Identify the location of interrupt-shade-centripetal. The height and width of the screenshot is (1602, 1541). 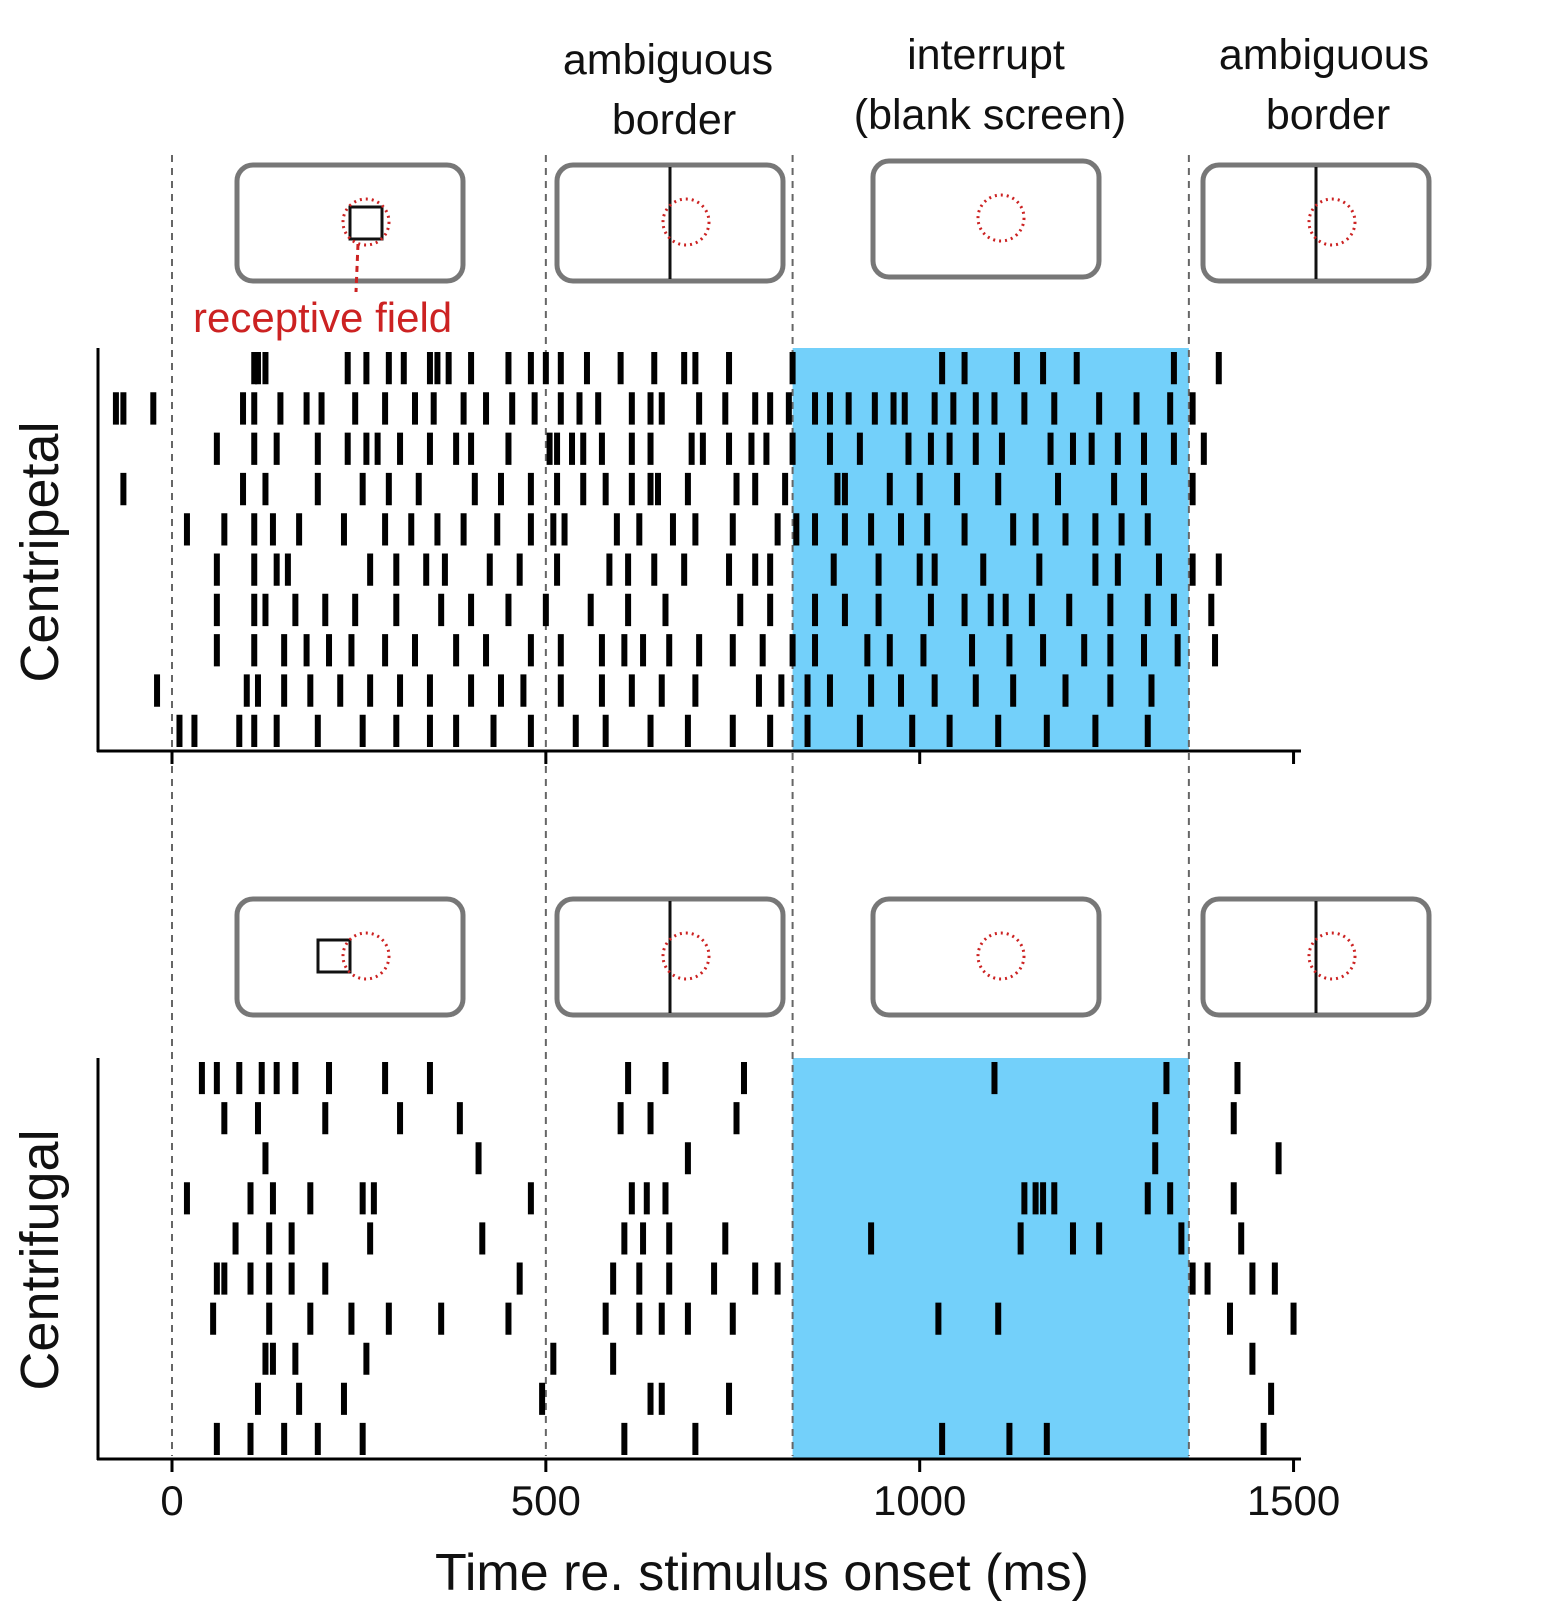
(990, 549).